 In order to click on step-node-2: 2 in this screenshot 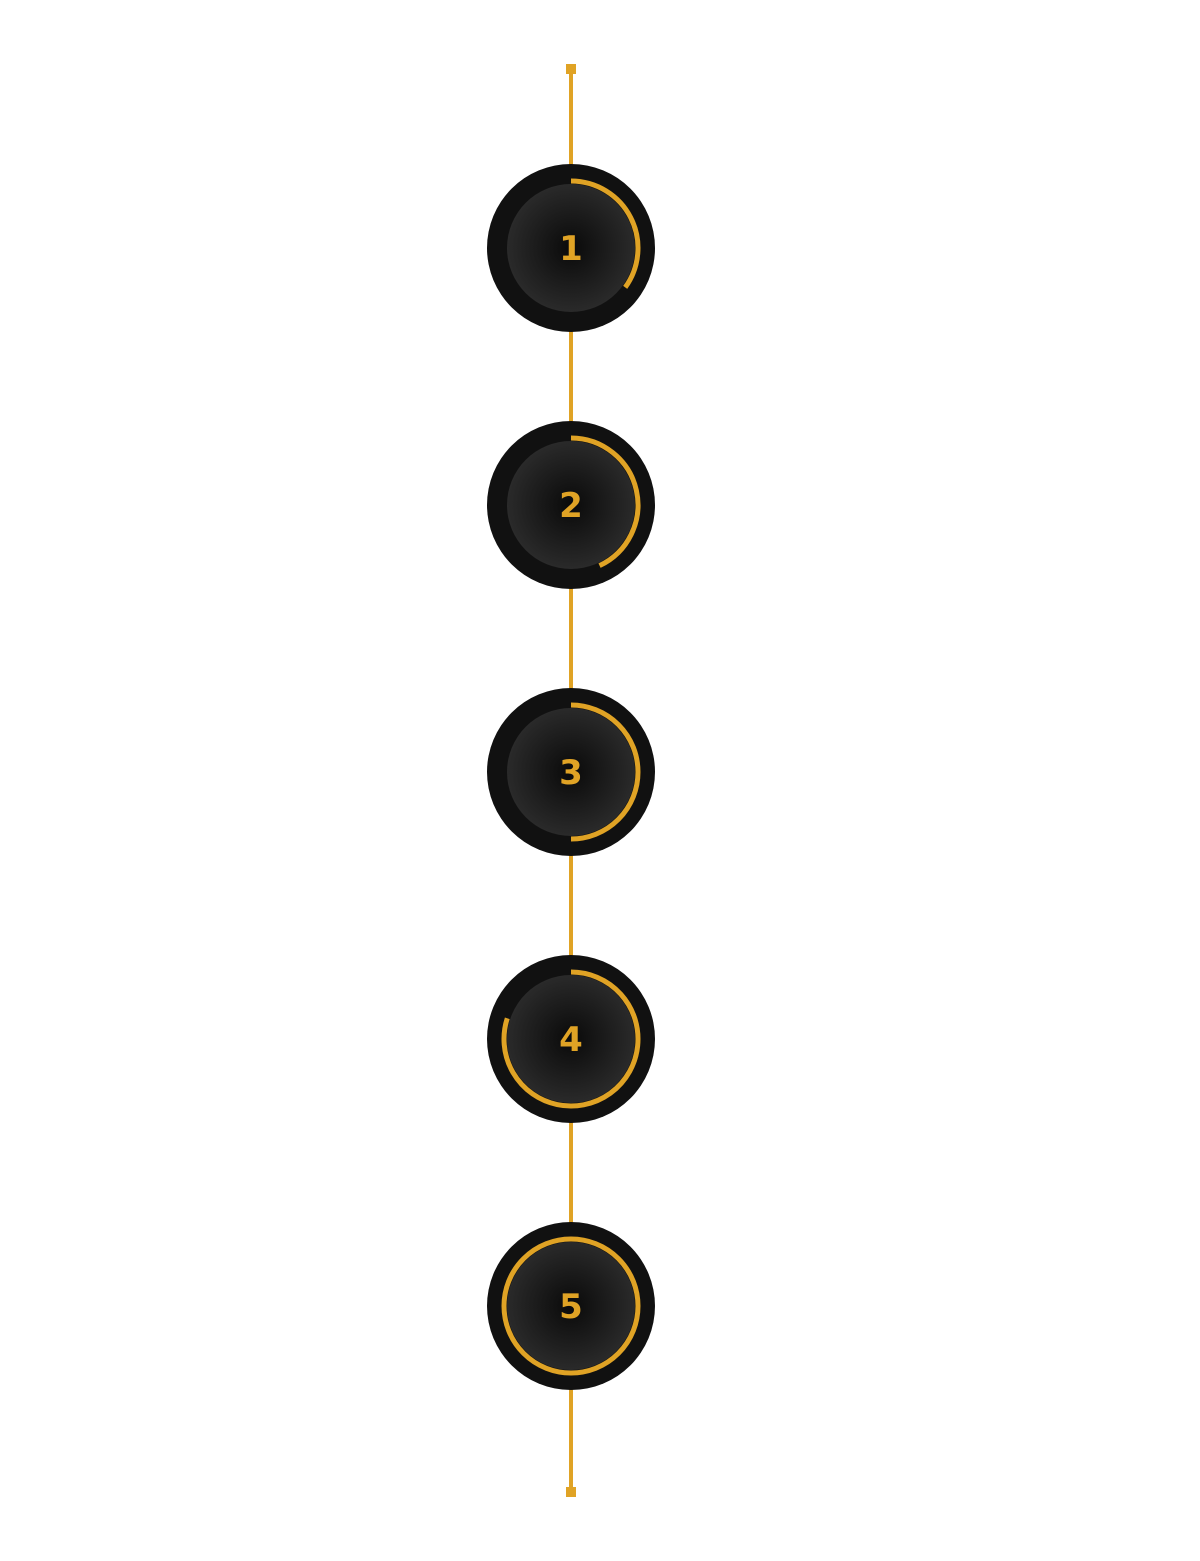, I will do `click(571, 505)`.